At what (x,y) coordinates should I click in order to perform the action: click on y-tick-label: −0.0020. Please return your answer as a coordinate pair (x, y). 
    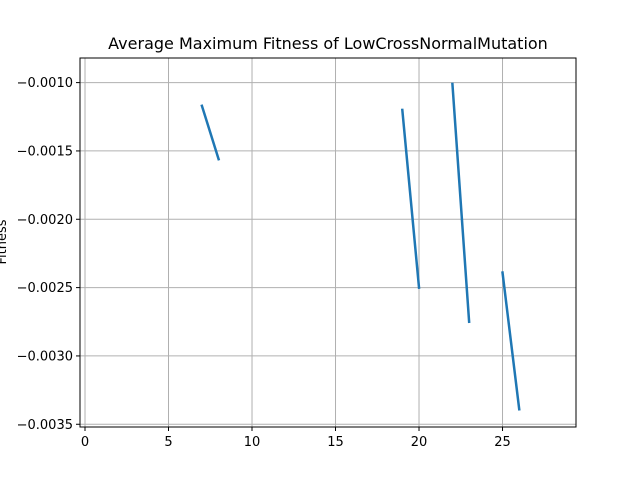
    Looking at the image, I should click on (45, 220).